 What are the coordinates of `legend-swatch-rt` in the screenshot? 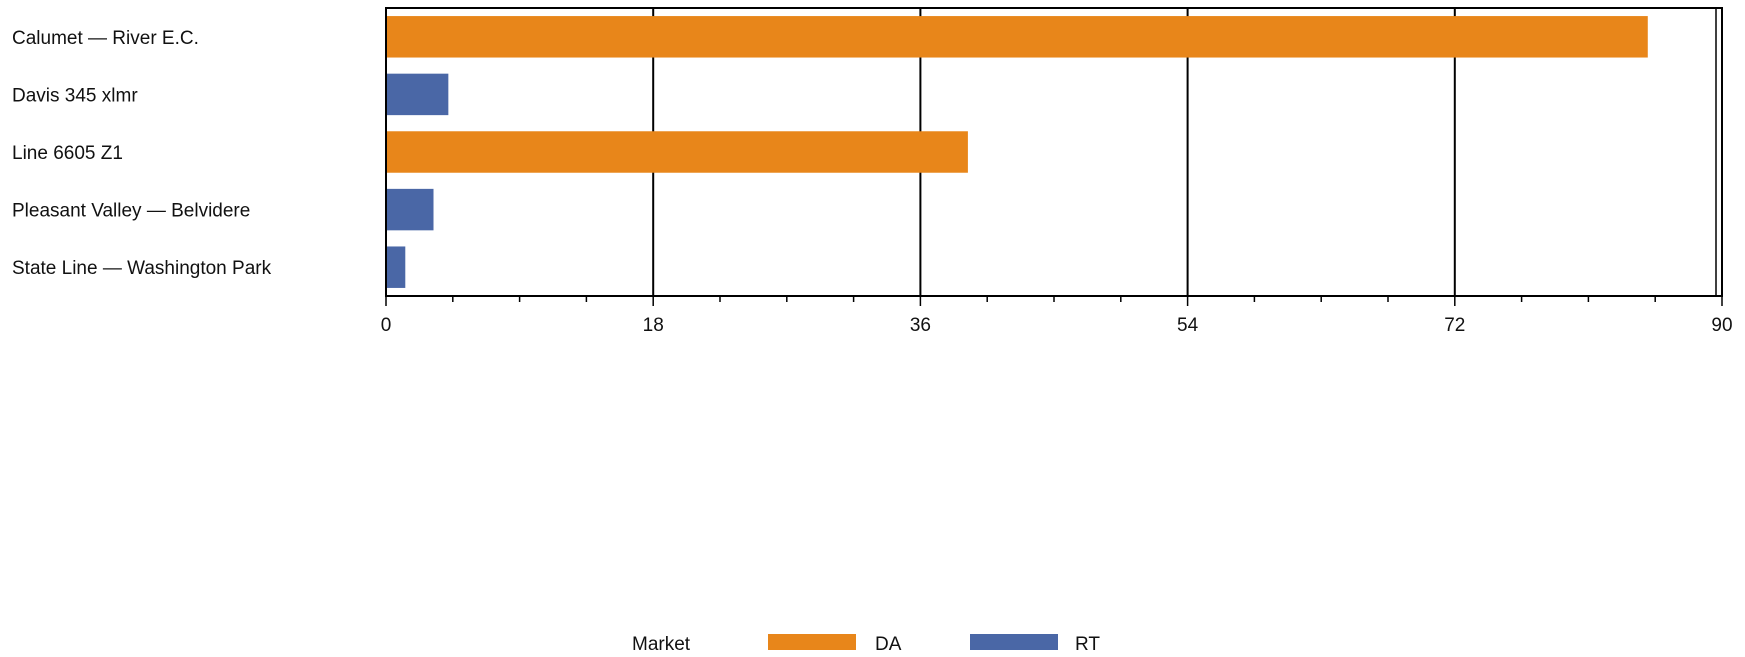 It's located at (1014, 642).